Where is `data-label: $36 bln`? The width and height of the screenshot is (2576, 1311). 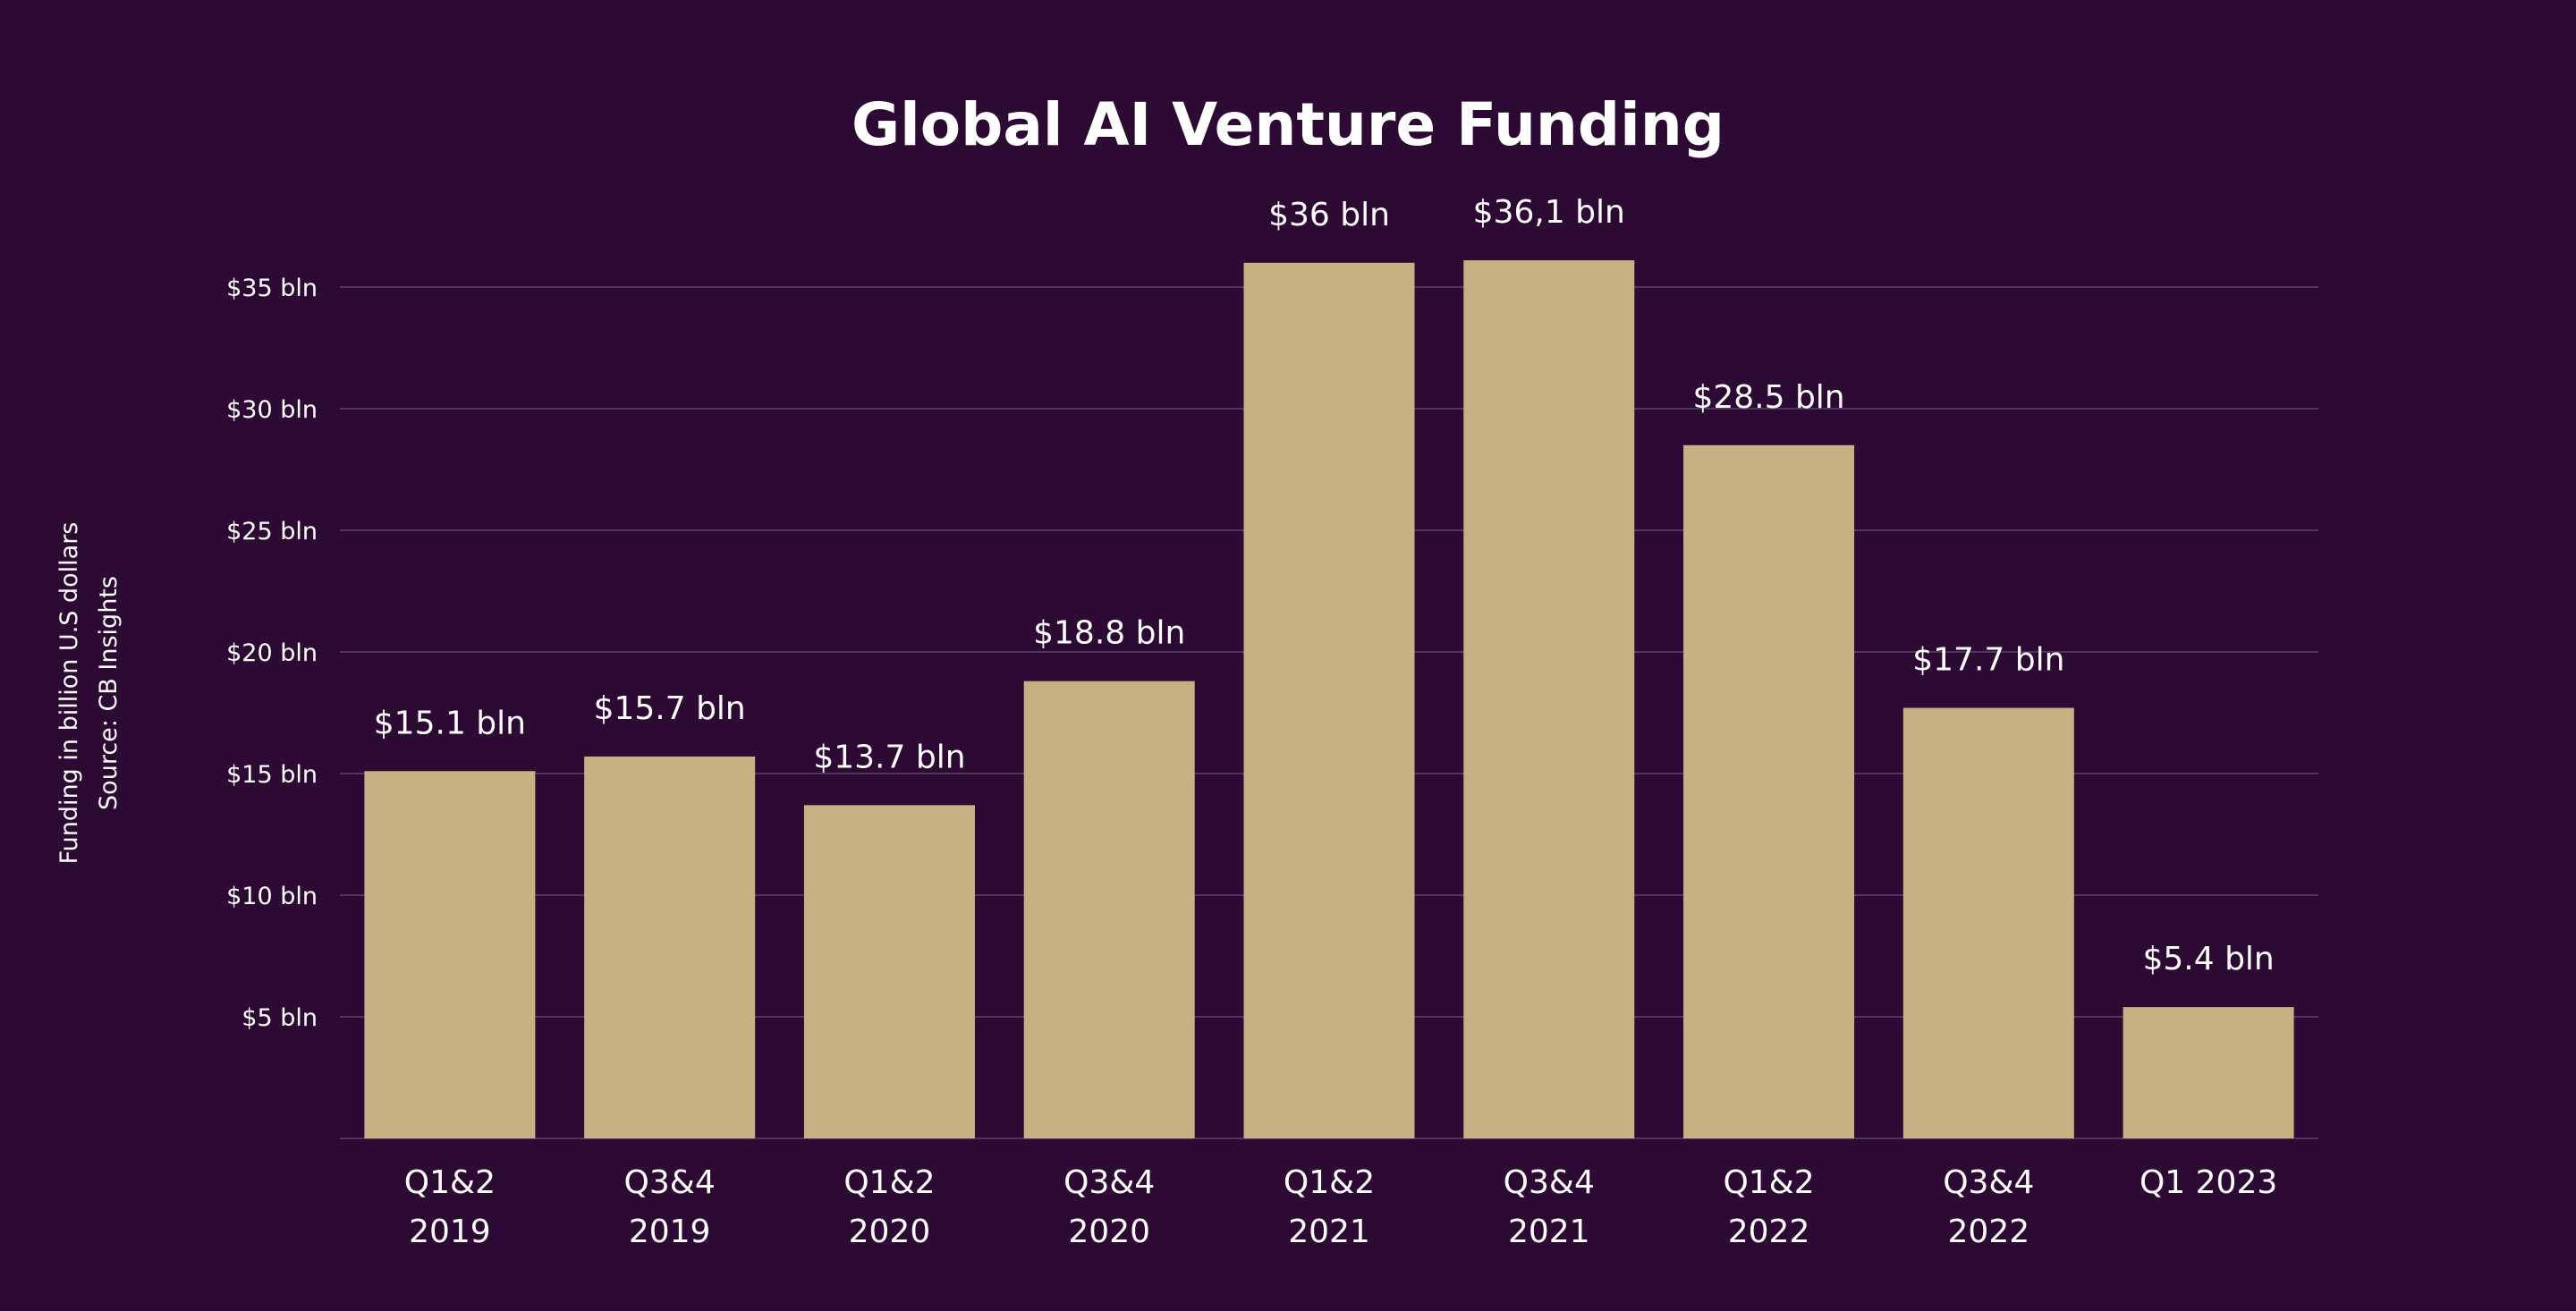
data-label: $36 bln is located at coordinates (1329, 215).